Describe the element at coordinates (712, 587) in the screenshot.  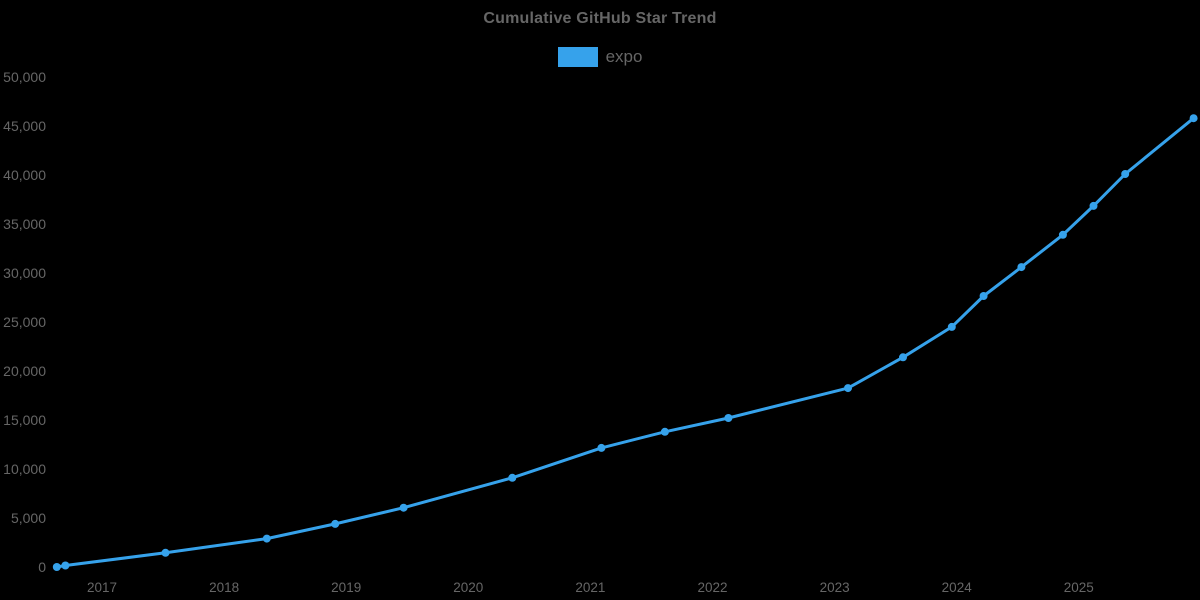
I see `x-axis-tick-label: 2022` at that location.